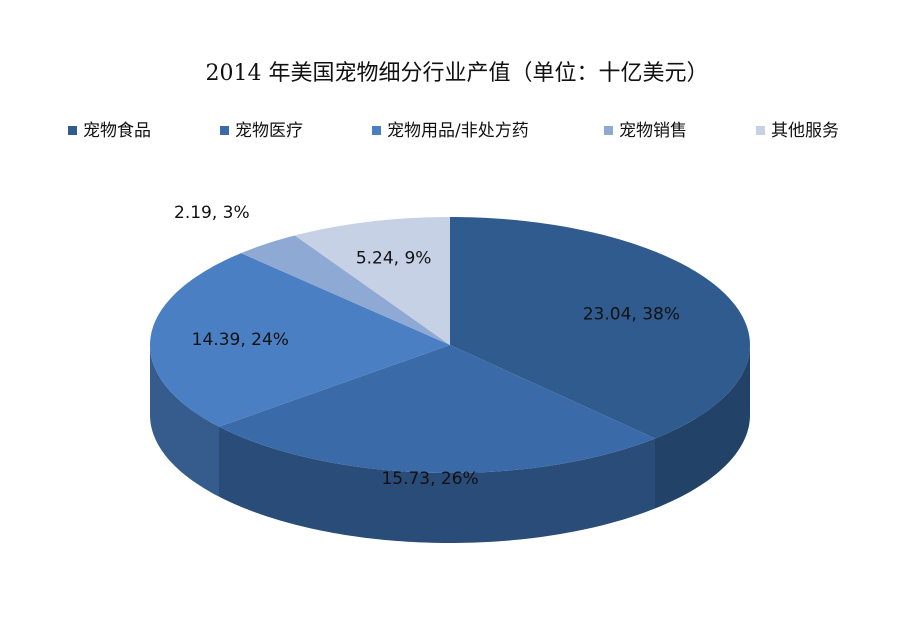 This screenshot has width=914, height=634. Describe the element at coordinates (269, 131) in the screenshot. I see `legend-label: 宠物医疗` at that location.